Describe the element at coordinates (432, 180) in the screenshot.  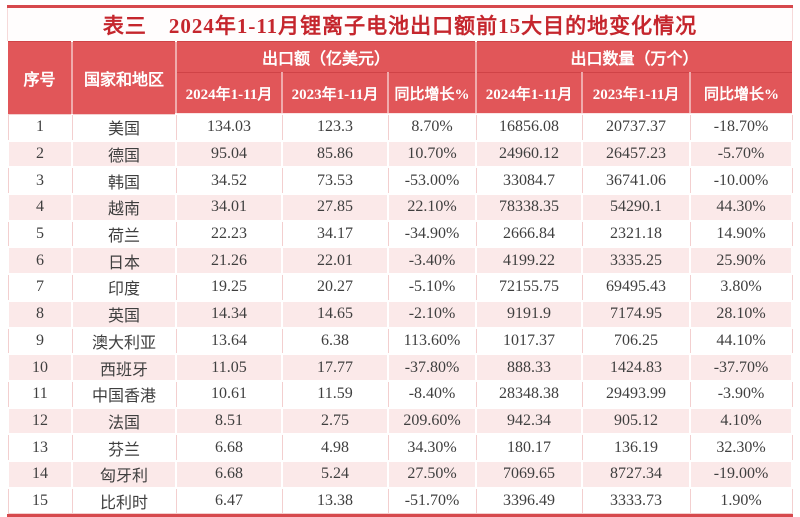
I see `cell-value-yoy: -53.00%` at that location.